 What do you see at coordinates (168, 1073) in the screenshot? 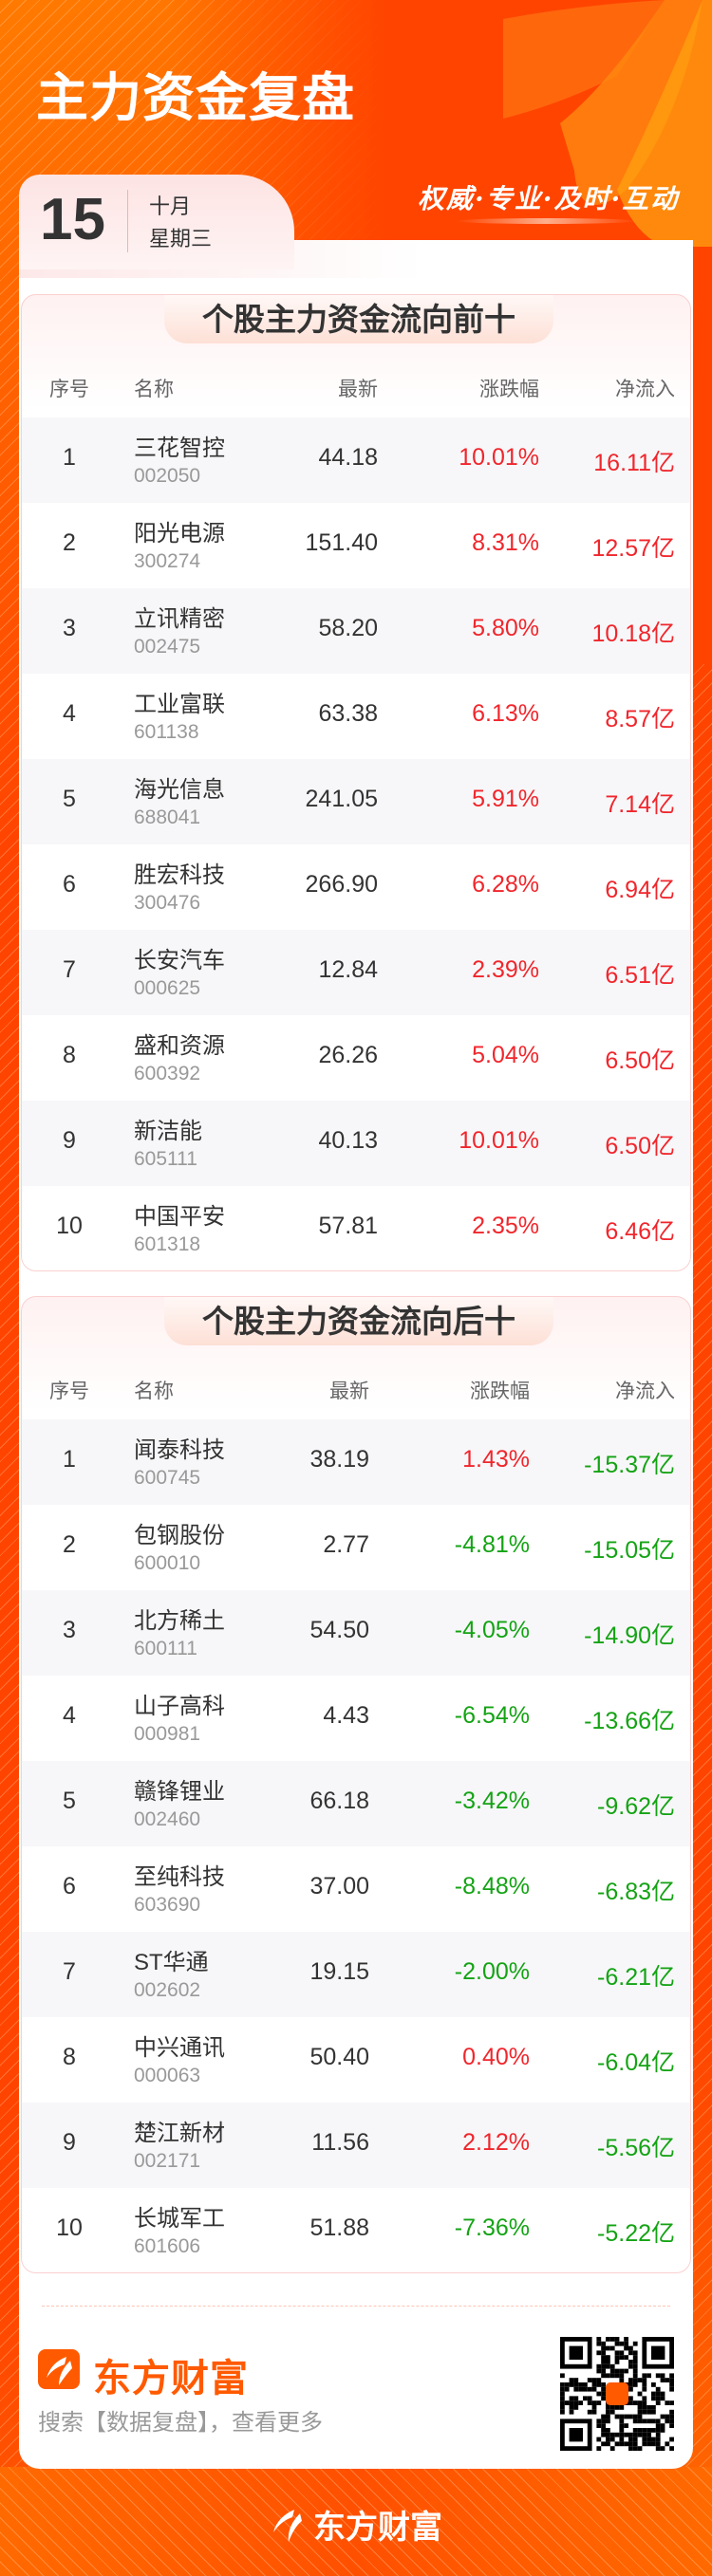
I see `cell-code: 600392` at bounding box center [168, 1073].